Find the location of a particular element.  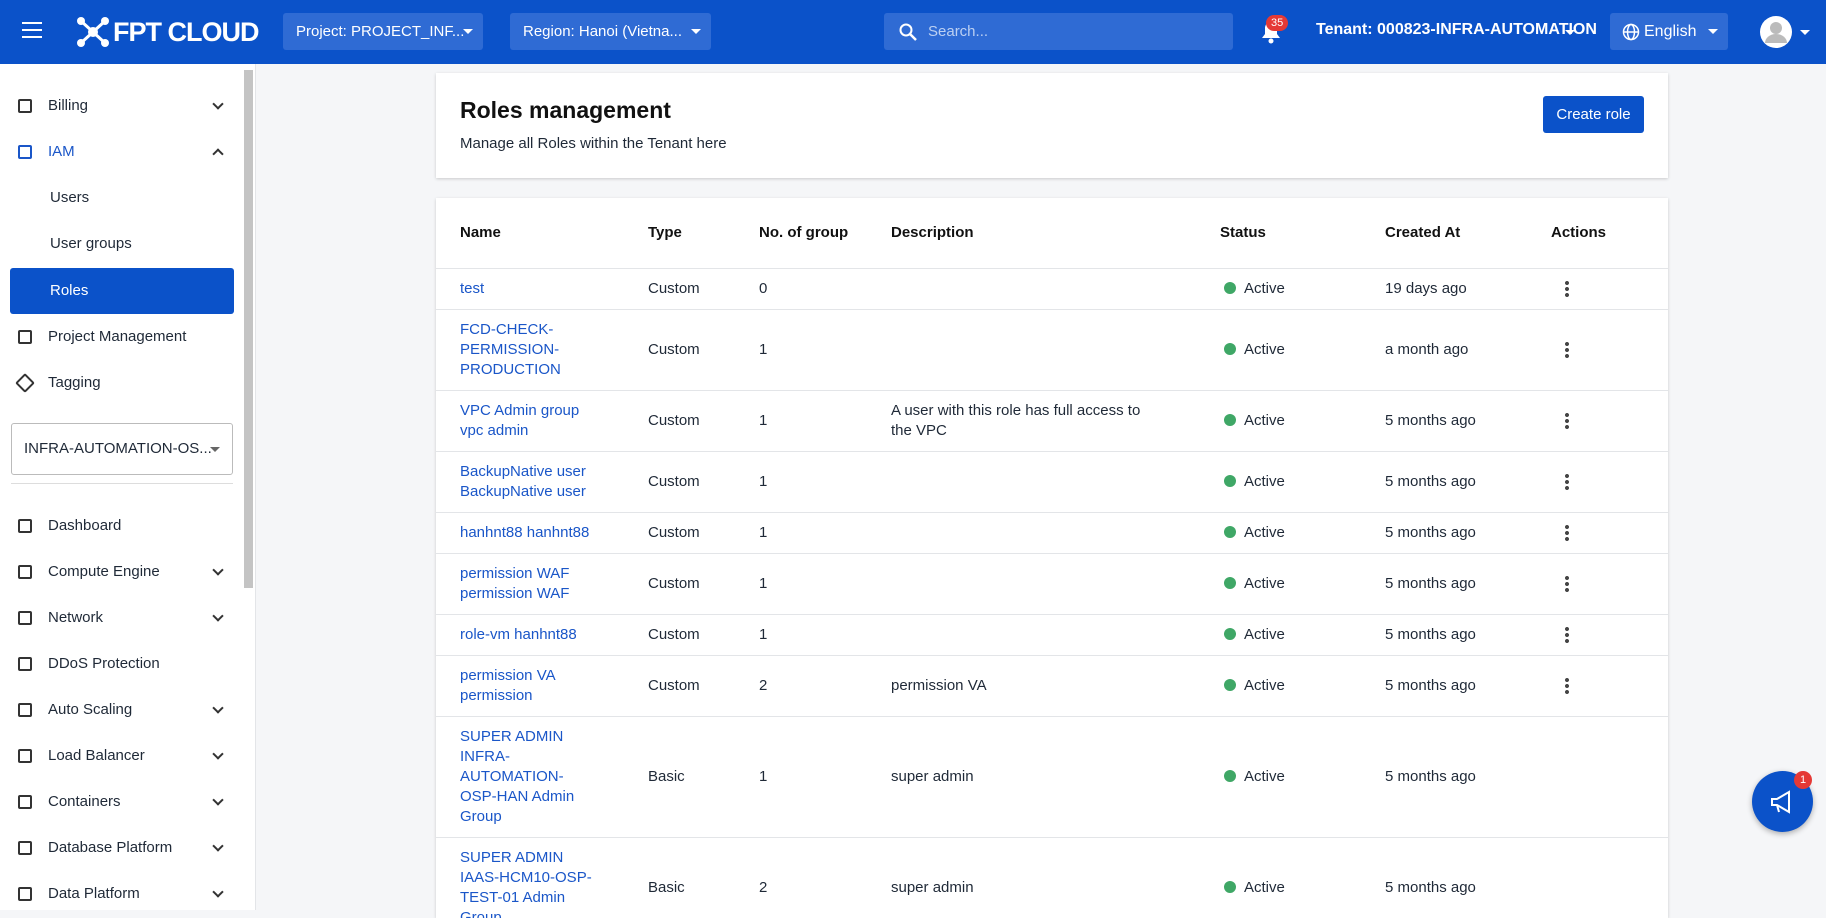

group-count: 0 is located at coordinates (801, 289).